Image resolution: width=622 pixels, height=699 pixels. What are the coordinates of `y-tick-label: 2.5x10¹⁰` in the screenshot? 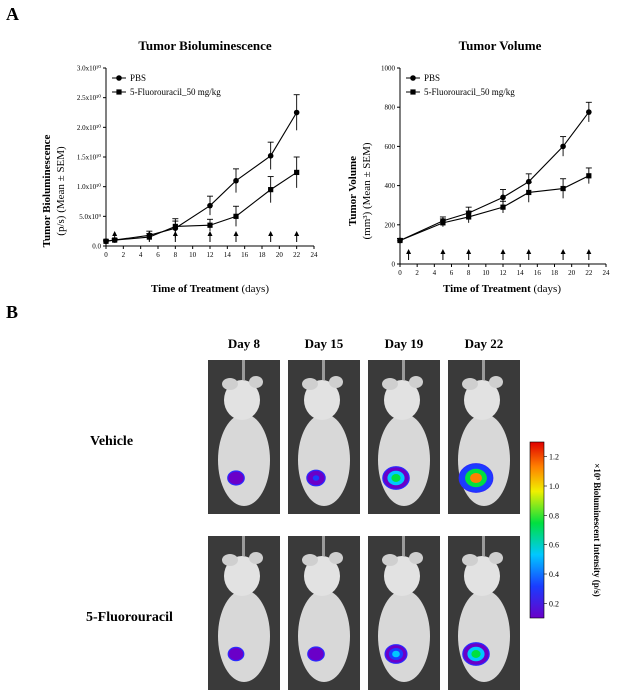 It's located at (89, 98).